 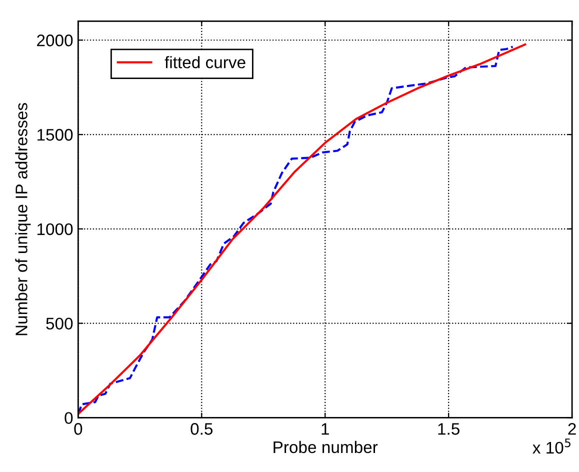 What do you see at coordinates (59, 324) in the screenshot?
I see `y-tick-label: 500` at bounding box center [59, 324].